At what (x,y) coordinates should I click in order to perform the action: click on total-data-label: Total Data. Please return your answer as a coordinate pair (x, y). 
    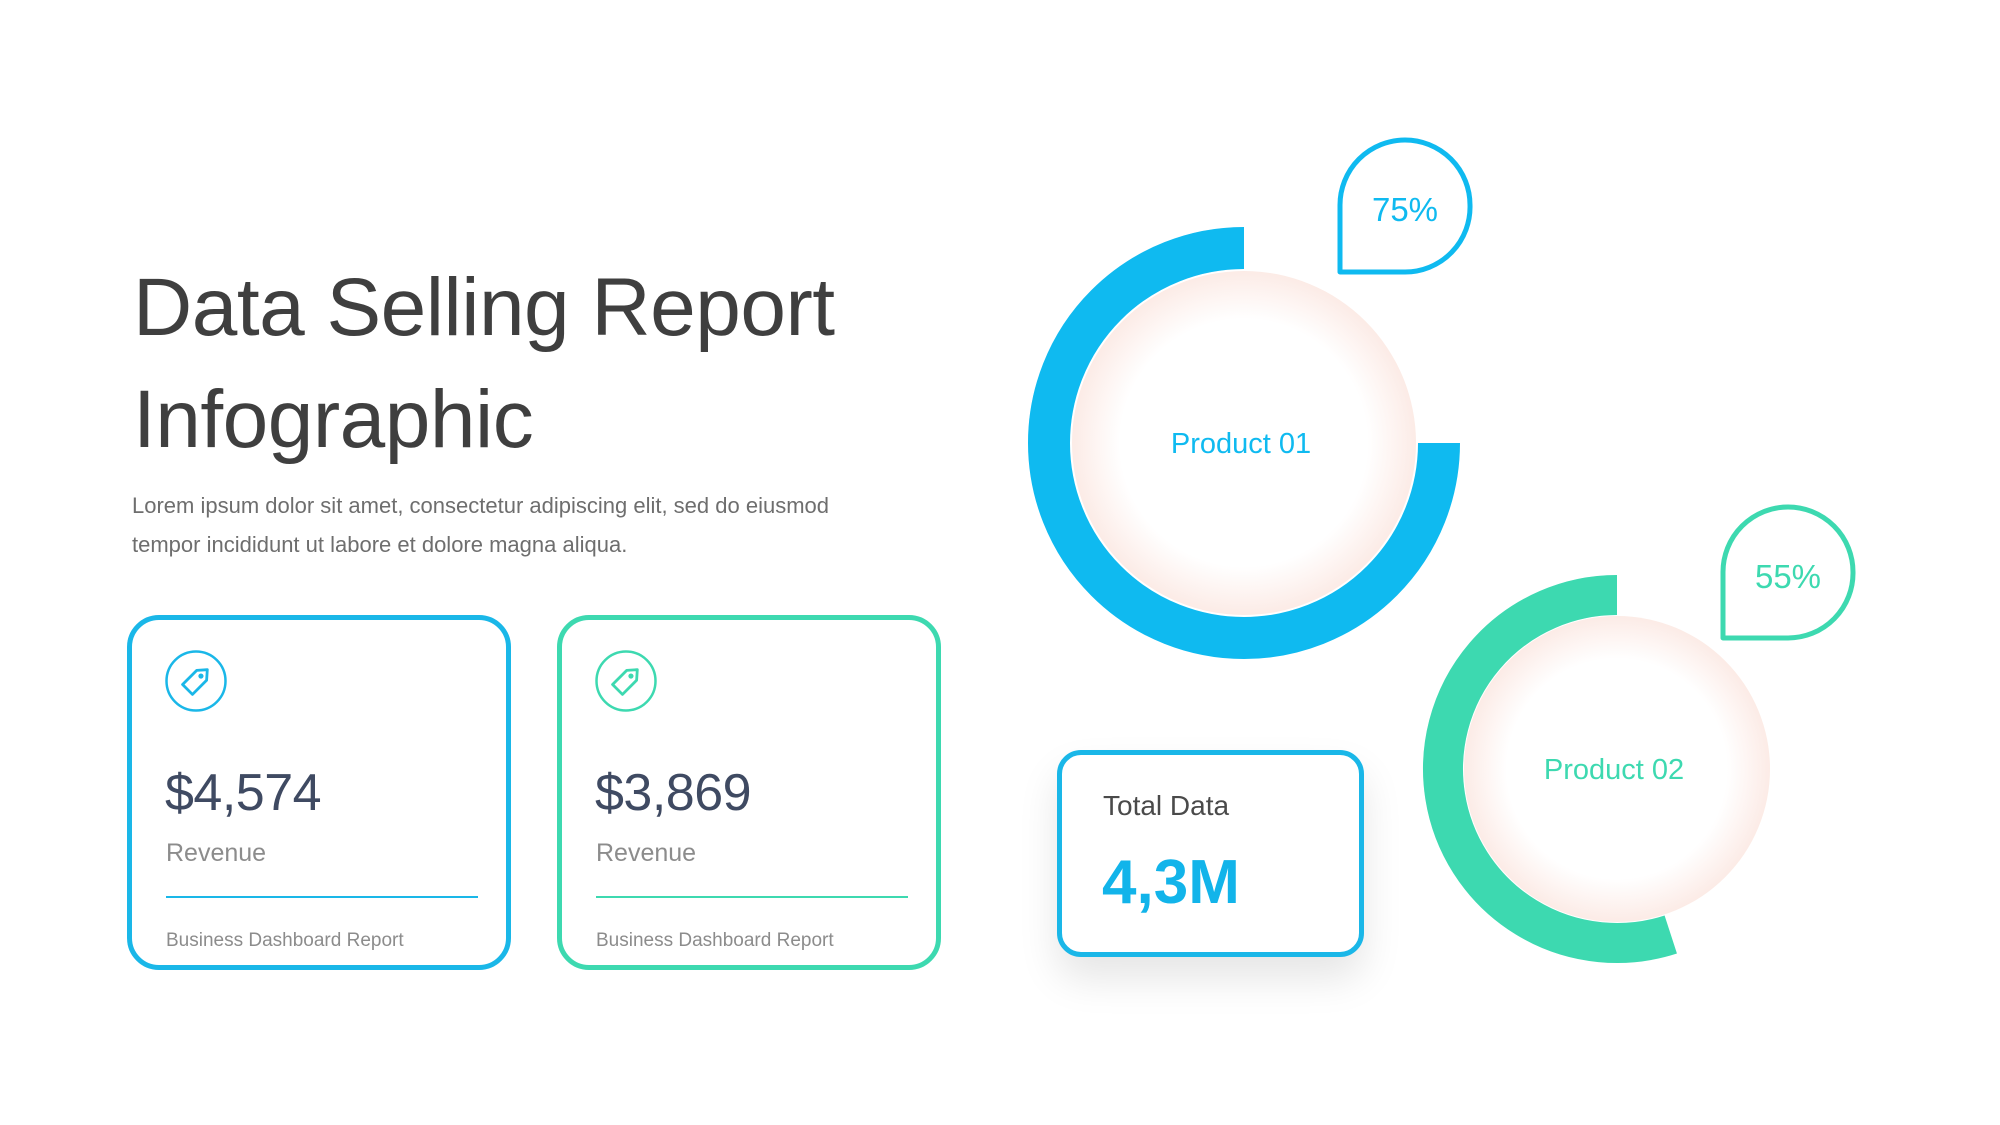
    Looking at the image, I should click on (1166, 805).